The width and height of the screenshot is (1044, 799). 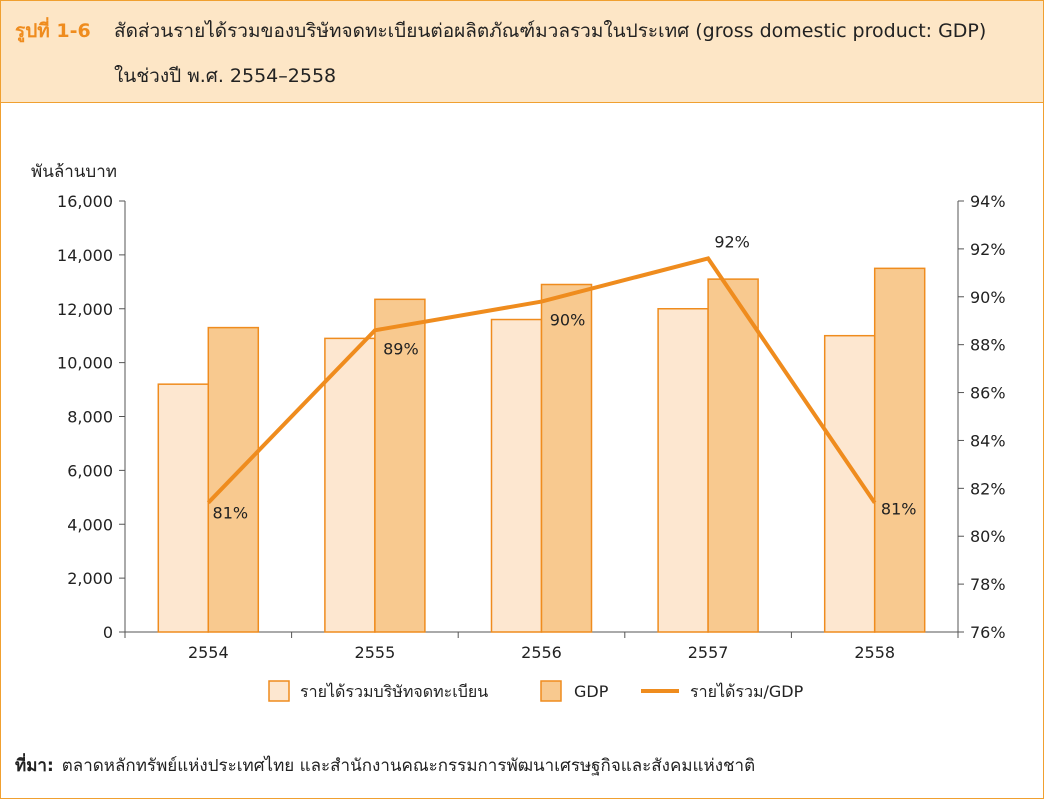 I want to click on y-tick-label: 0, so click(x=108, y=632).